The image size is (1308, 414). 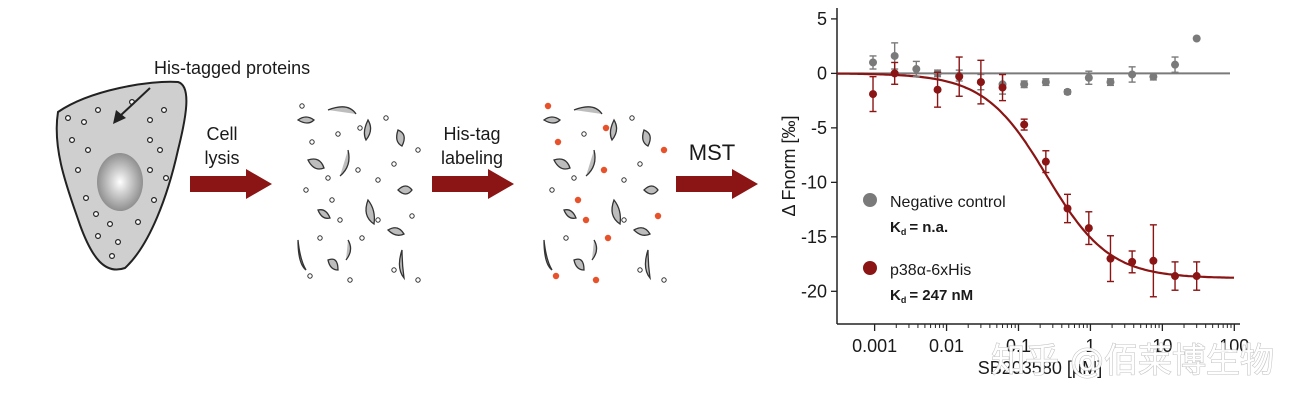 I want to click on x-tick-label: 10, so click(x=1162, y=346).